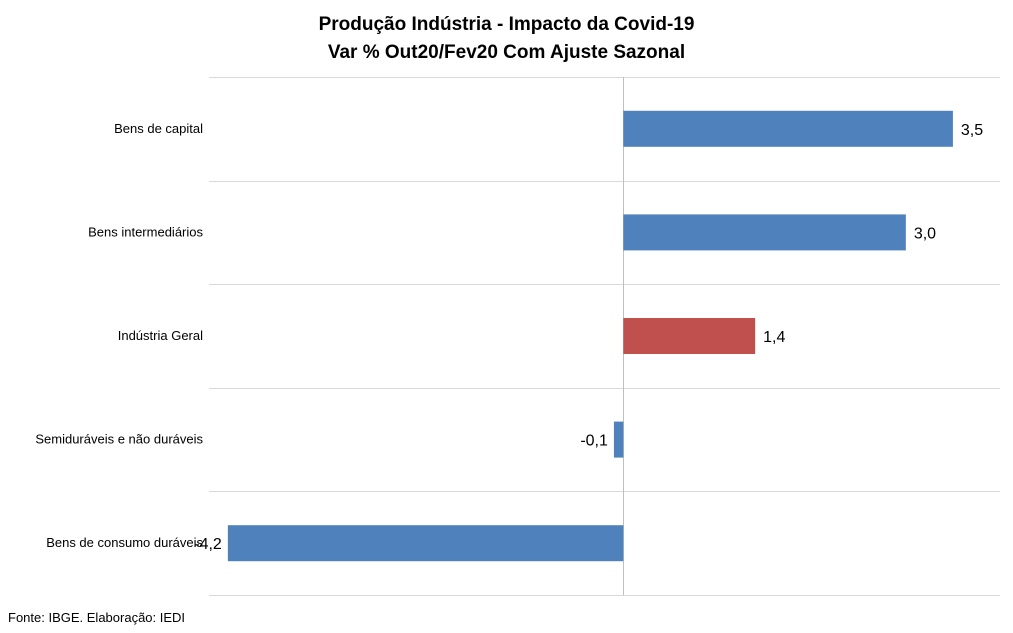  I want to click on chart-subtitle: Var % Out20/Fev20 Com Ajuste Sazonal, so click(506, 52).